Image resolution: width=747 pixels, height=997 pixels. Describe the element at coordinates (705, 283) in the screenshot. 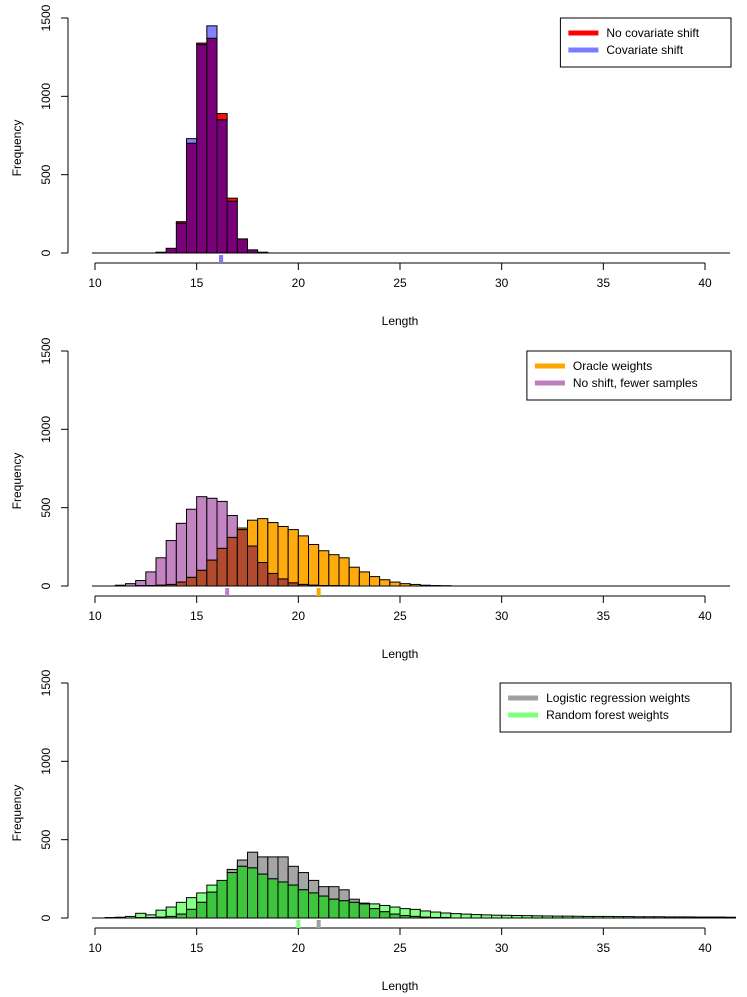

I see `x-tick-label: 40` at that location.